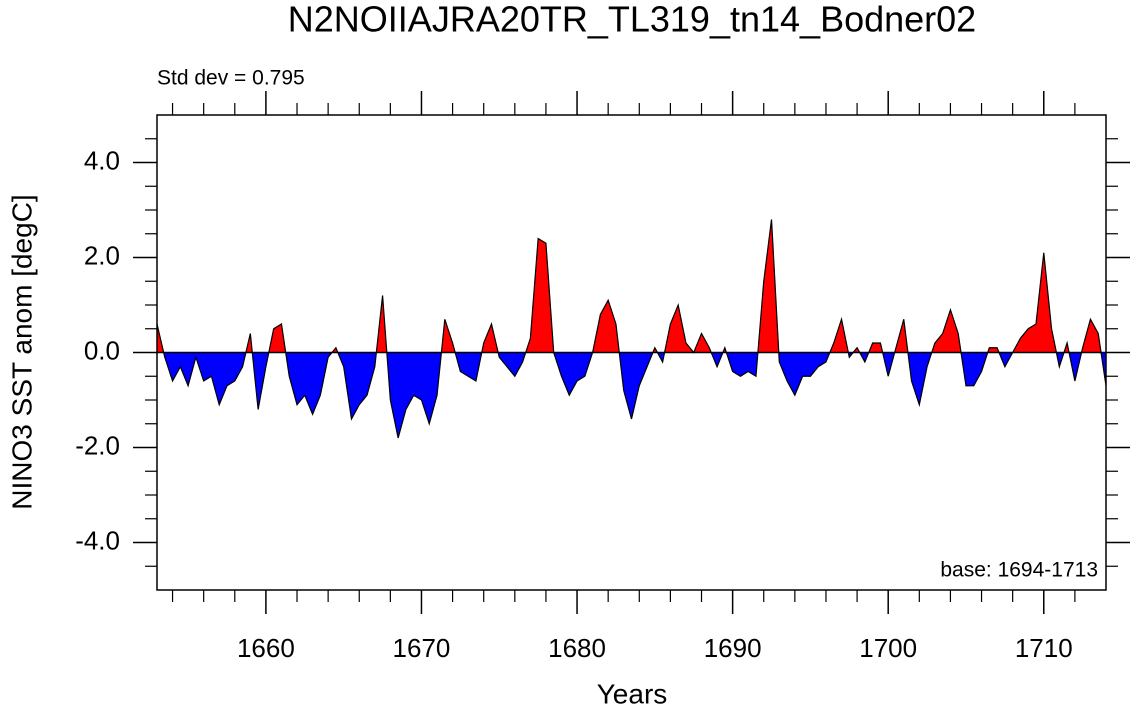  I want to click on x-tick-label: 1680, so click(577, 648).